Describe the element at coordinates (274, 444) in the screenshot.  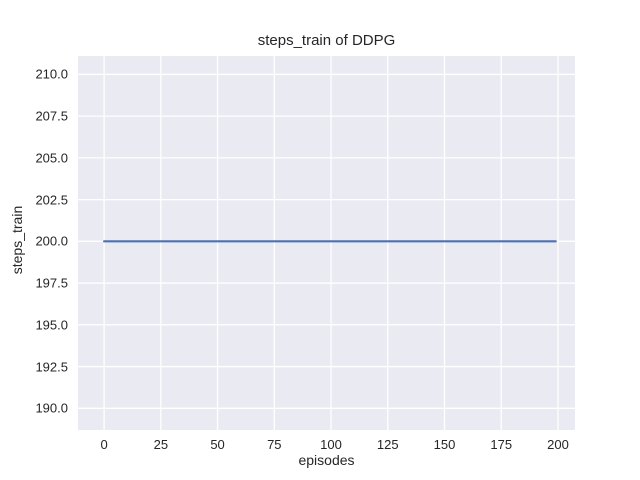
I see `x-tick-label: 75` at that location.